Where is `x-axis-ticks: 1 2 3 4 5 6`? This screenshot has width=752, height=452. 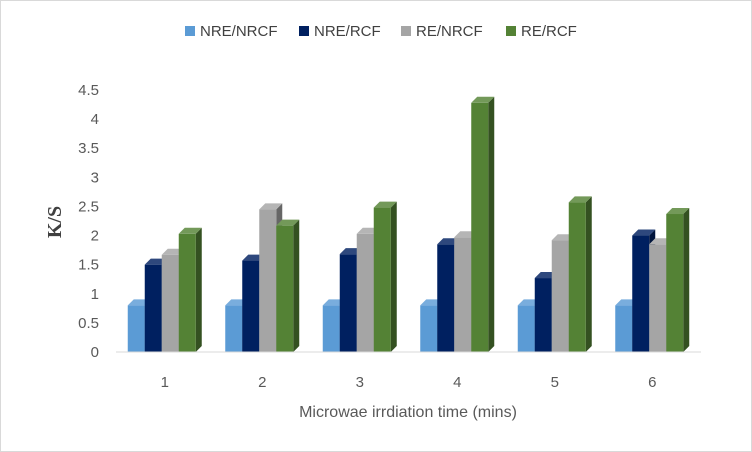 x-axis-ticks: 1 2 3 4 5 6 is located at coordinates (409, 382).